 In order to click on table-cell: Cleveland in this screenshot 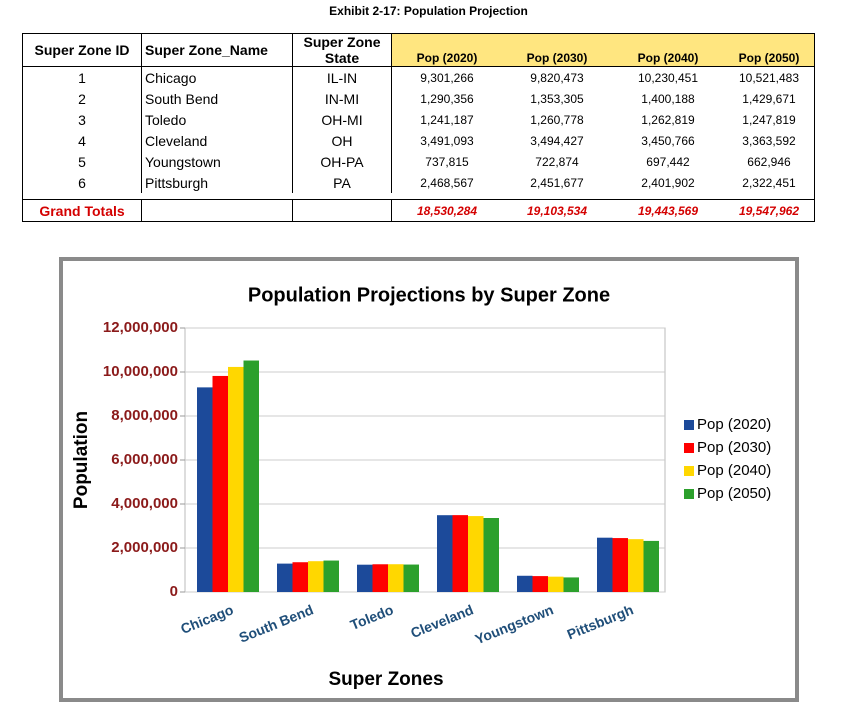, I will do `click(217, 140)`.